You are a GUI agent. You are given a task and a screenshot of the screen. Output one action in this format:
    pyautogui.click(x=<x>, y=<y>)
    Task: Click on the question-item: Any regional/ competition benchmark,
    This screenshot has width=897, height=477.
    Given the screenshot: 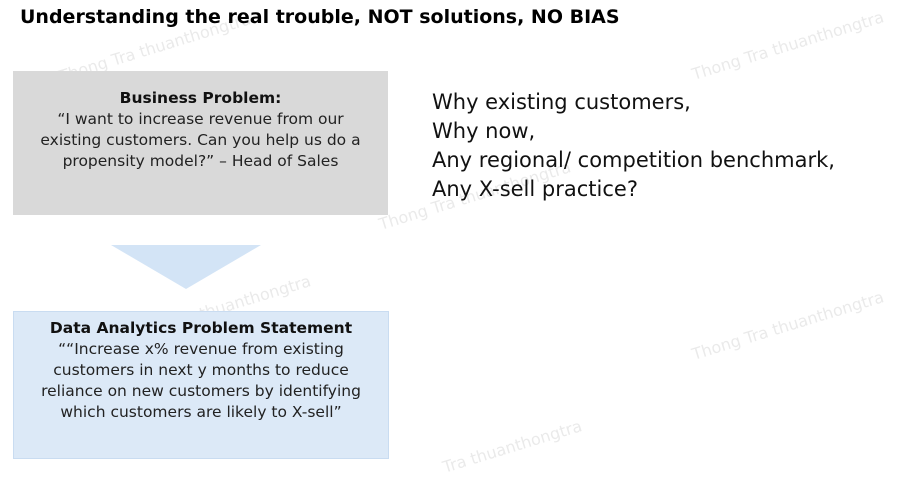 What is the action you would take?
    pyautogui.click(x=633, y=160)
    